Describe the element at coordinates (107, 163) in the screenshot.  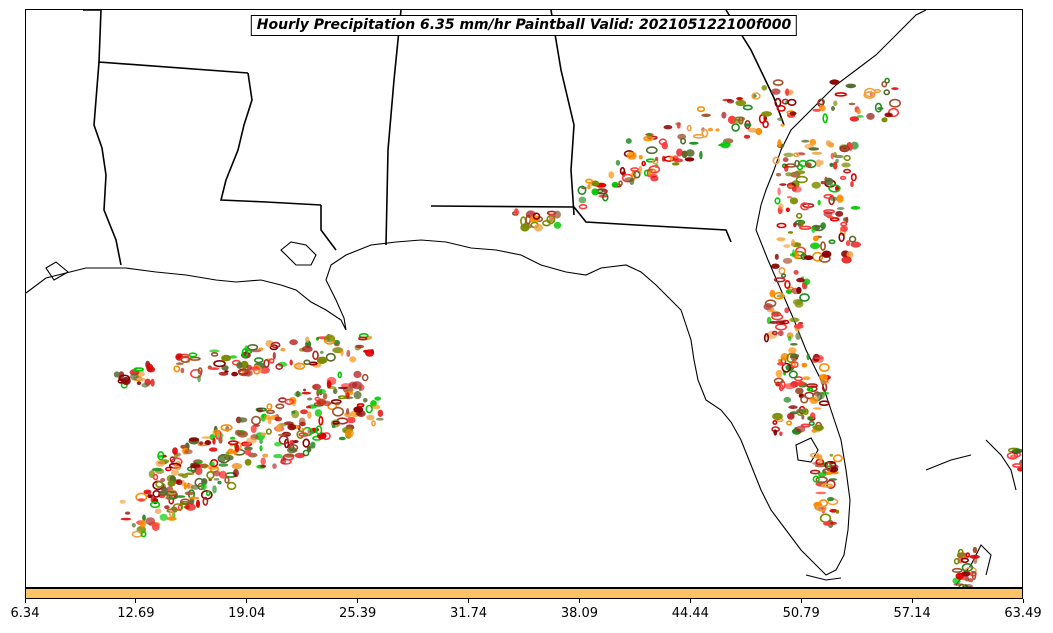
I see `border-la-west` at that location.